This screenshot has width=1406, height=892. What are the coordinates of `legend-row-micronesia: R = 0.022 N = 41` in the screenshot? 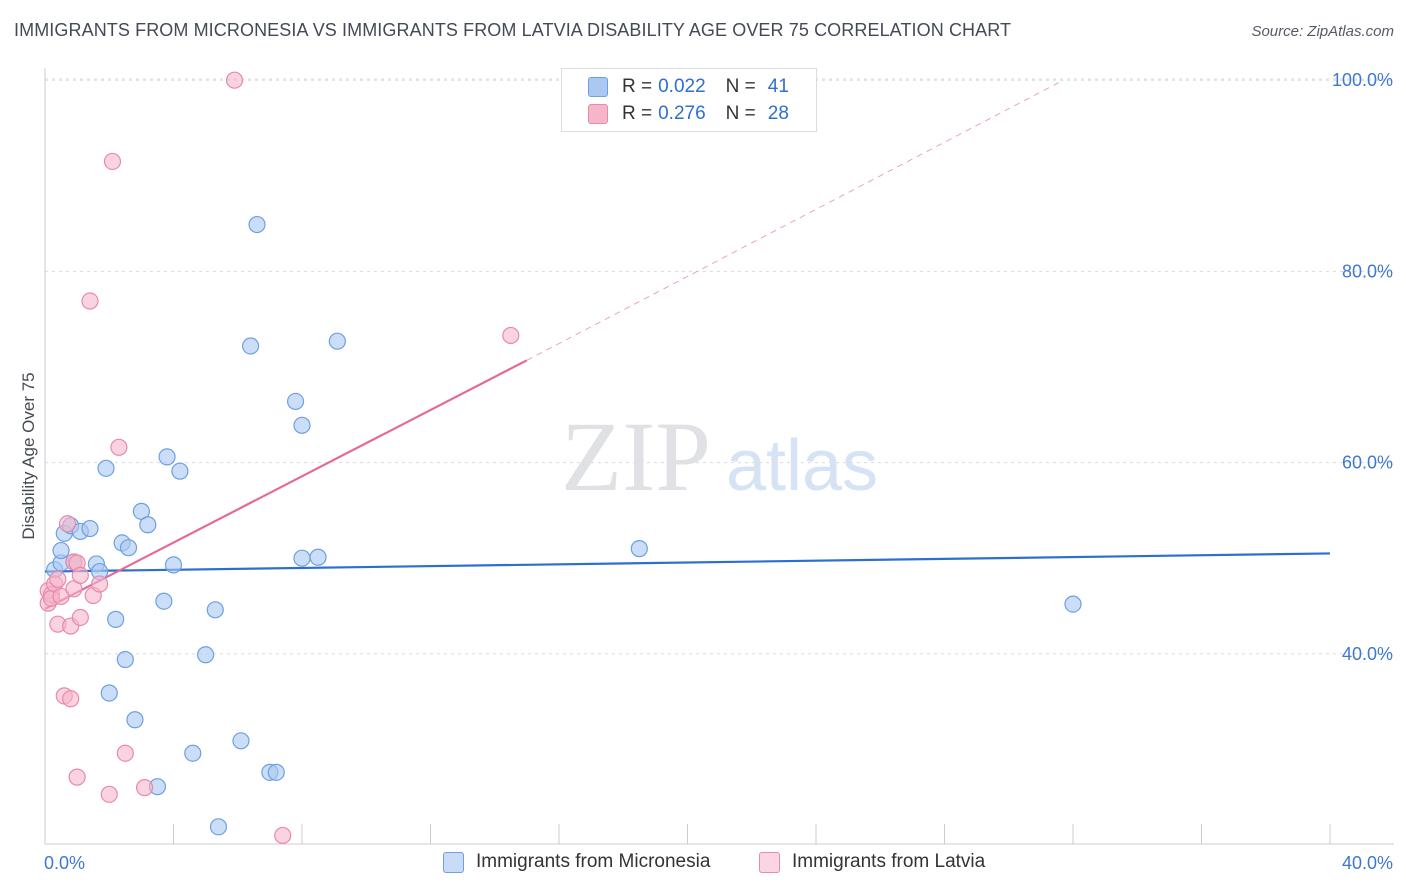 It's located at (688, 87).